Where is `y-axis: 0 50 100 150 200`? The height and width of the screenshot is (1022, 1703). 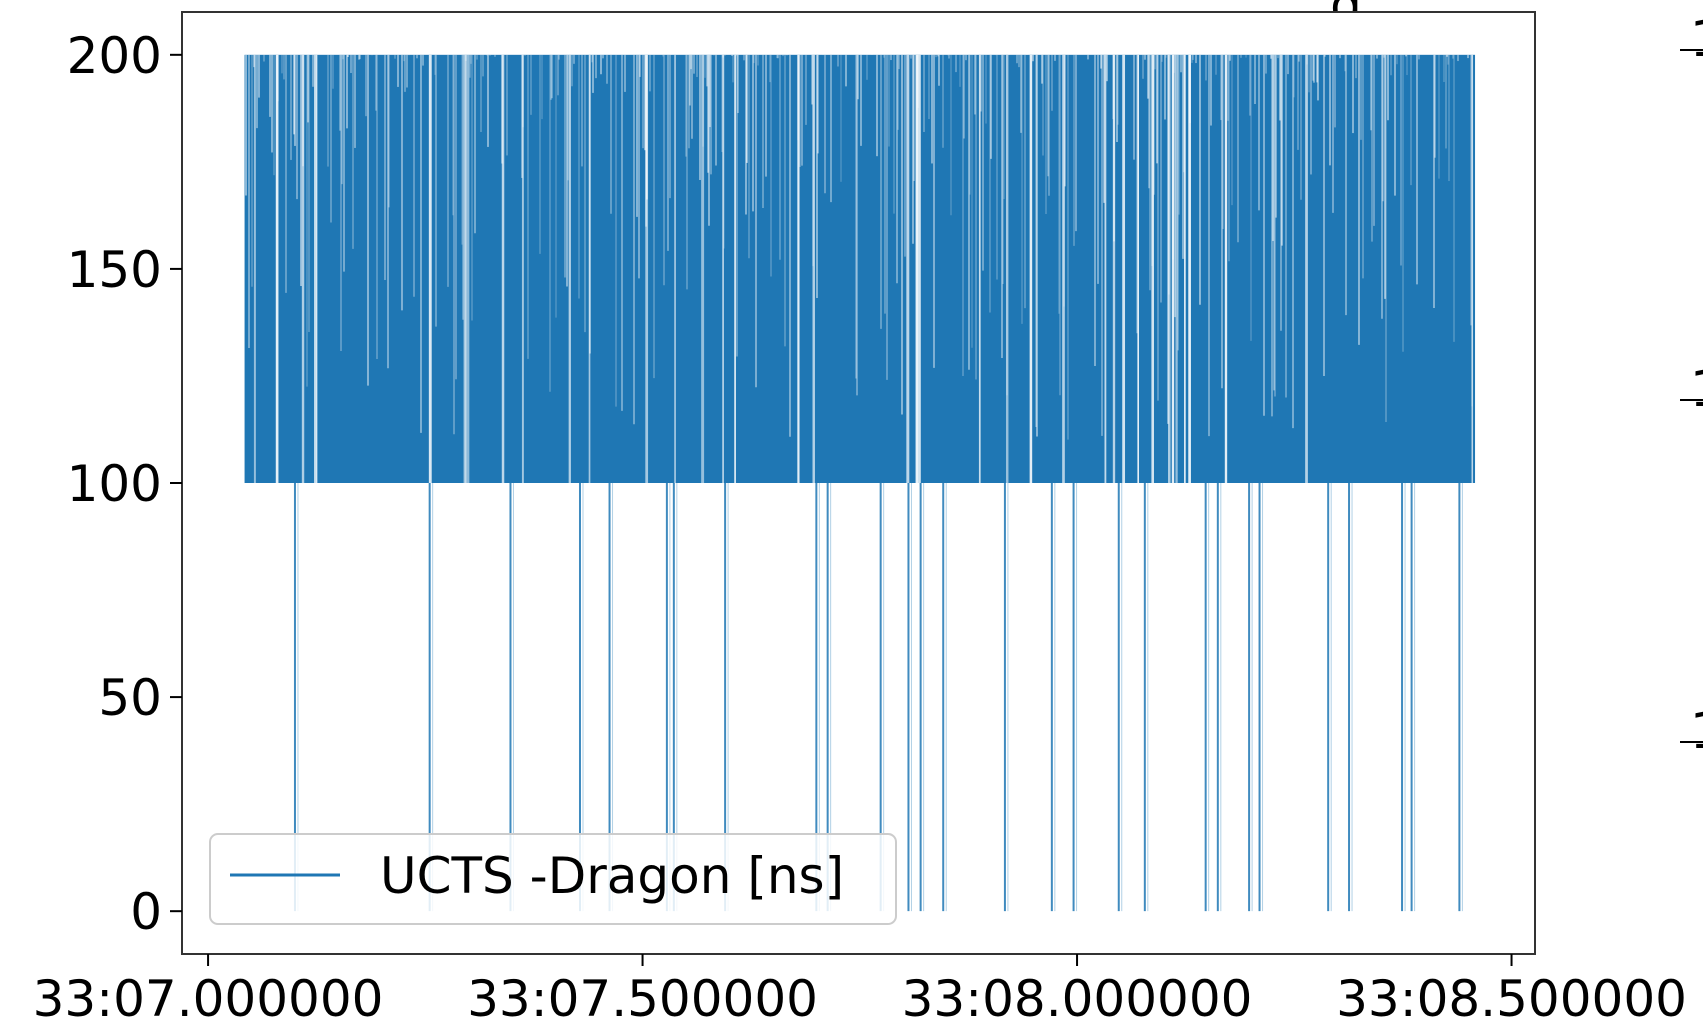
y-axis: 0 50 100 150 200 is located at coordinates (124, 484).